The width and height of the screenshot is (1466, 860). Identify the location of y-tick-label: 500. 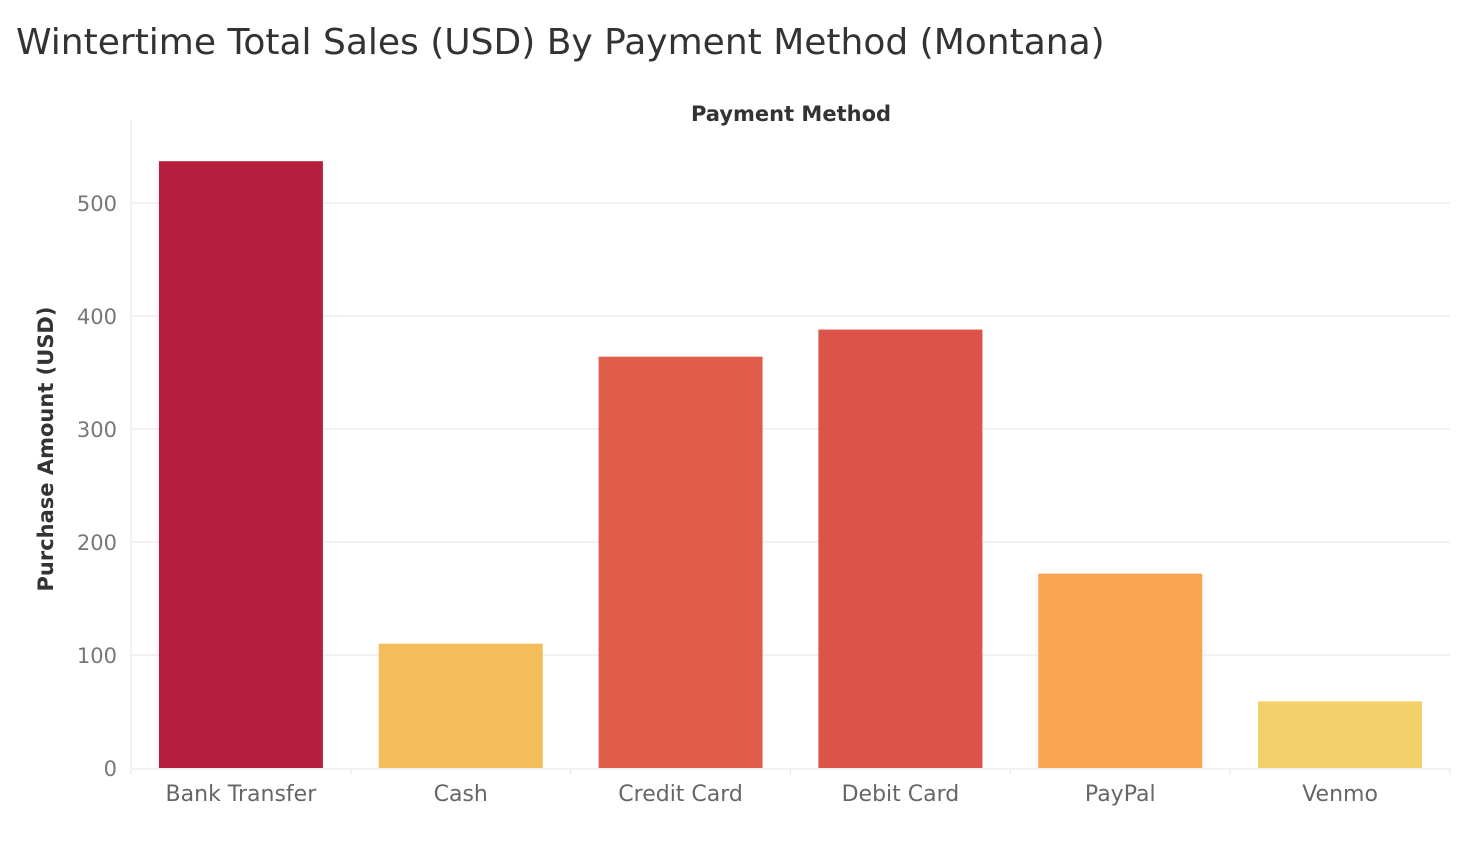
(97, 204).